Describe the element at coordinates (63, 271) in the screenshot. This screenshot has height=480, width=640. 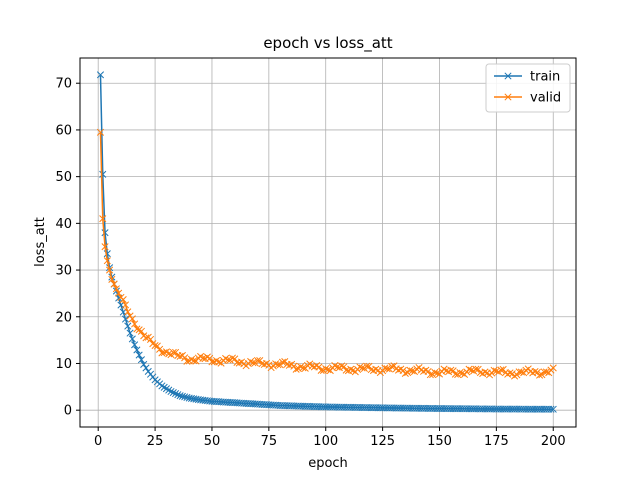
I see `y-tick-label: 30` at that location.